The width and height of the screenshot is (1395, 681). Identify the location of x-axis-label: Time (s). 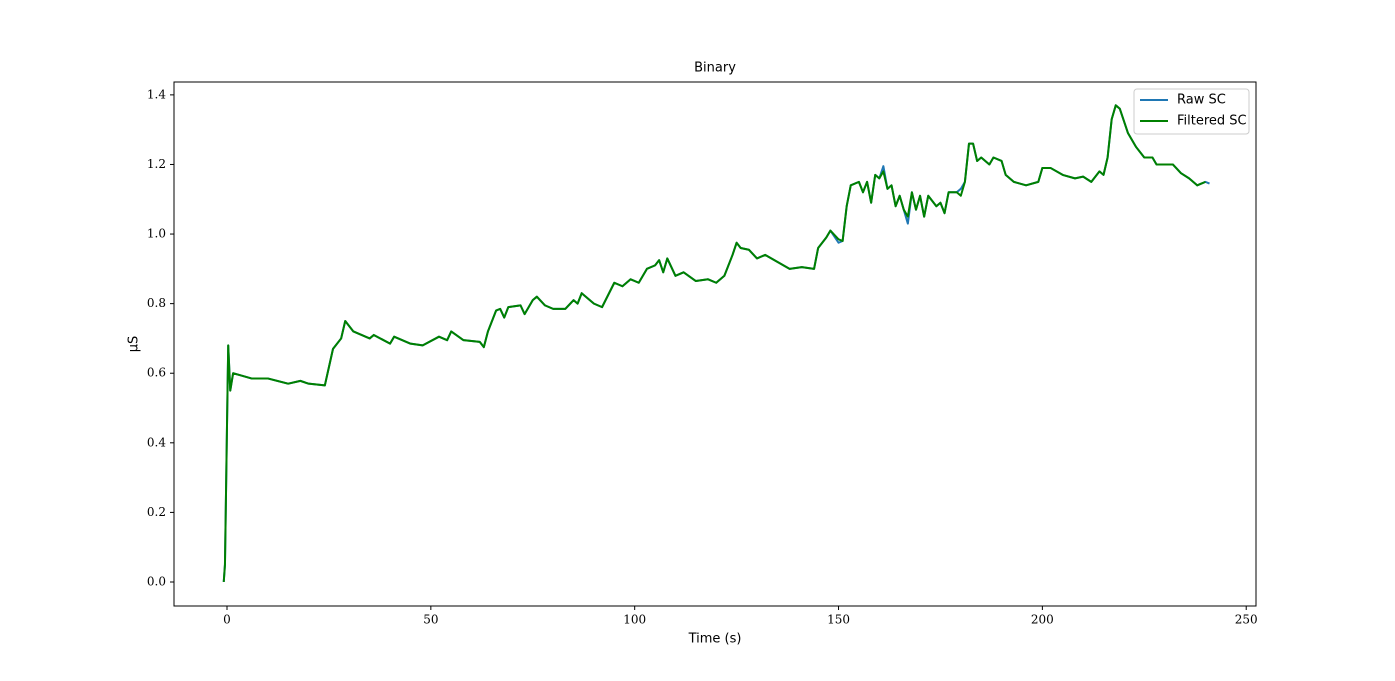
(715, 639).